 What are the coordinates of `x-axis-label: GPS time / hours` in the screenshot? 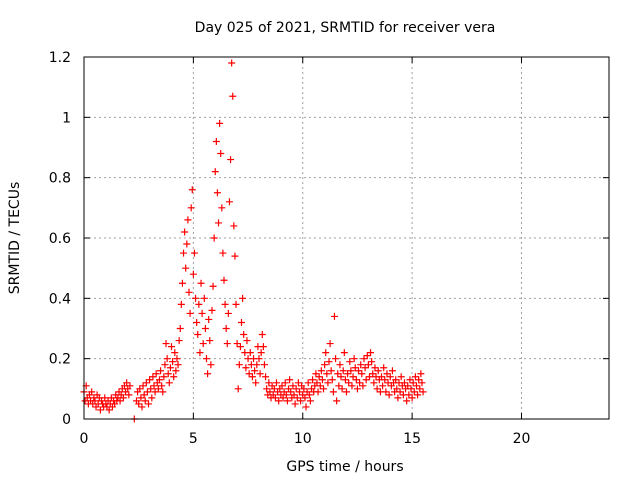 It's located at (344, 467).